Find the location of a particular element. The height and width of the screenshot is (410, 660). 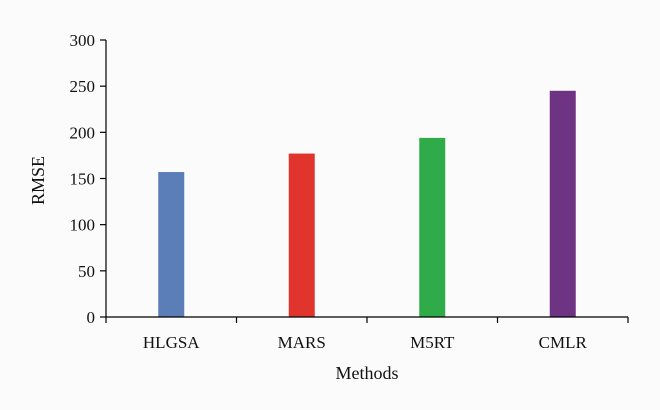

x-axis-title: Methods is located at coordinates (367, 373).